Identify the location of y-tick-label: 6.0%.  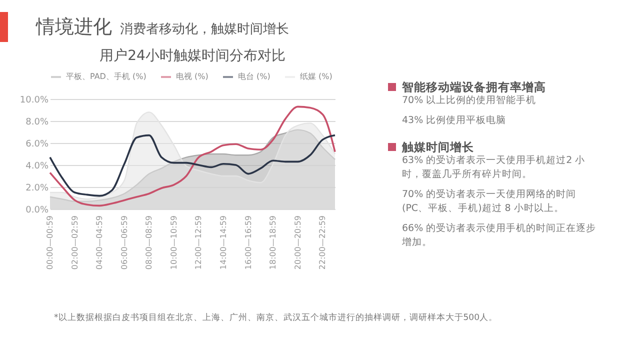
(37, 145).